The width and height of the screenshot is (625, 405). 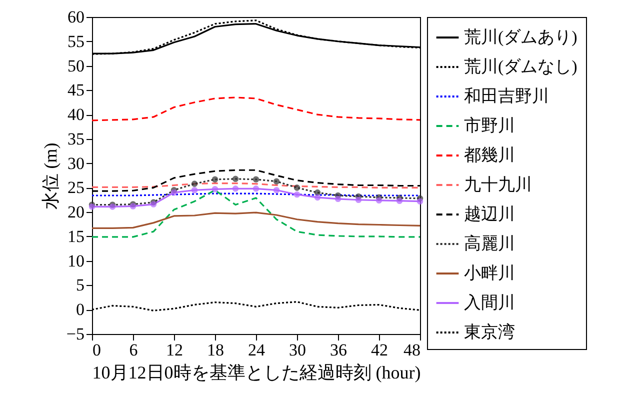 I want to click on y-tick-label: 45, so click(x=76, y=90).